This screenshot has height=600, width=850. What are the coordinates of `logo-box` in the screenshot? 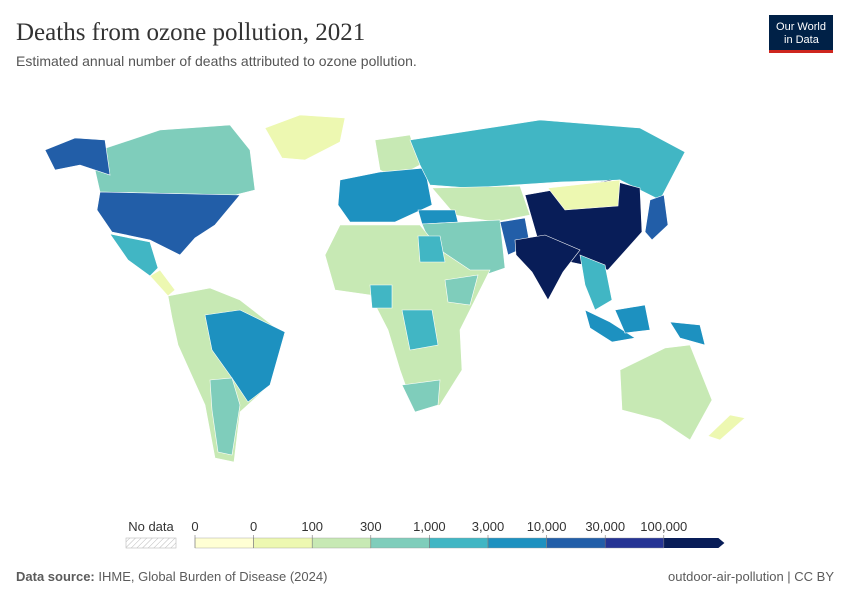 It's located at (801, 32).